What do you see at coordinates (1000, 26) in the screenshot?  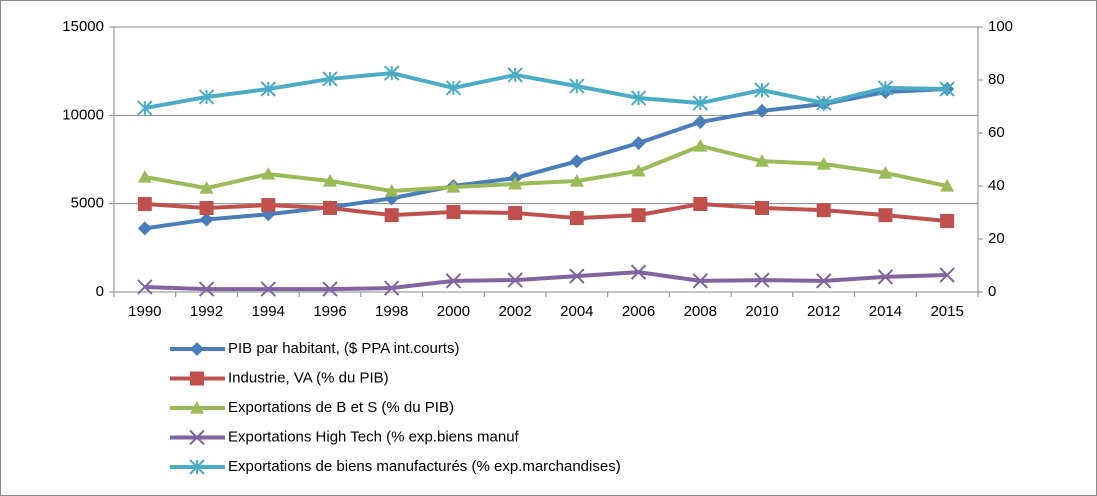 I see `y2-tick-label: 100` at bounding box center [1000, 26].